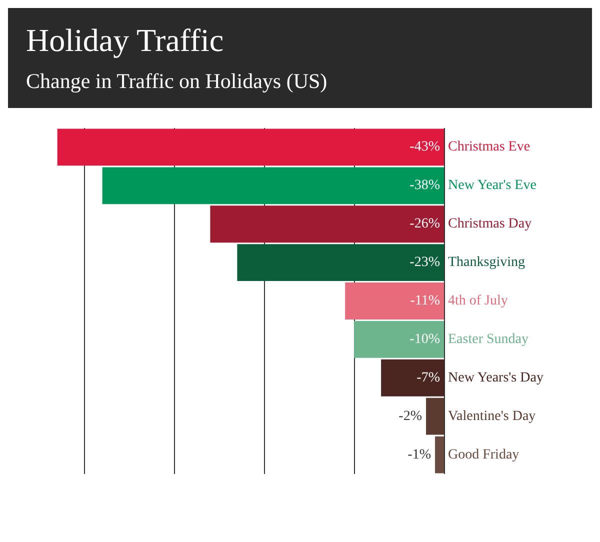 This screenshot has height=542, width=600. What do you see at coordinates (489, 147) in the screenshot?
I see `y-tick-label: Christmas Eve` at bounding box center [489, 147].